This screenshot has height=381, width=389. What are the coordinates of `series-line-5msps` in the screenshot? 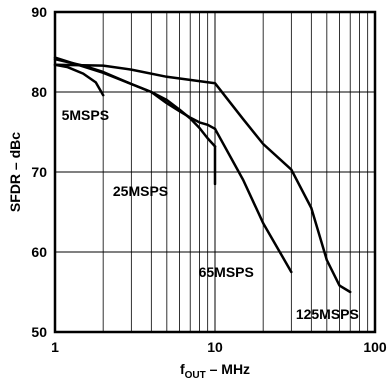 It's located at (79, 80).